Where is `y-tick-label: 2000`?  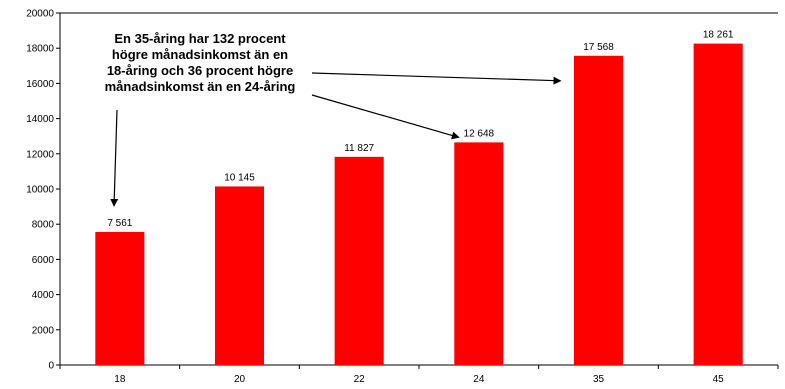
y-tick-label: 2000 is located at coordinates (43, 330).